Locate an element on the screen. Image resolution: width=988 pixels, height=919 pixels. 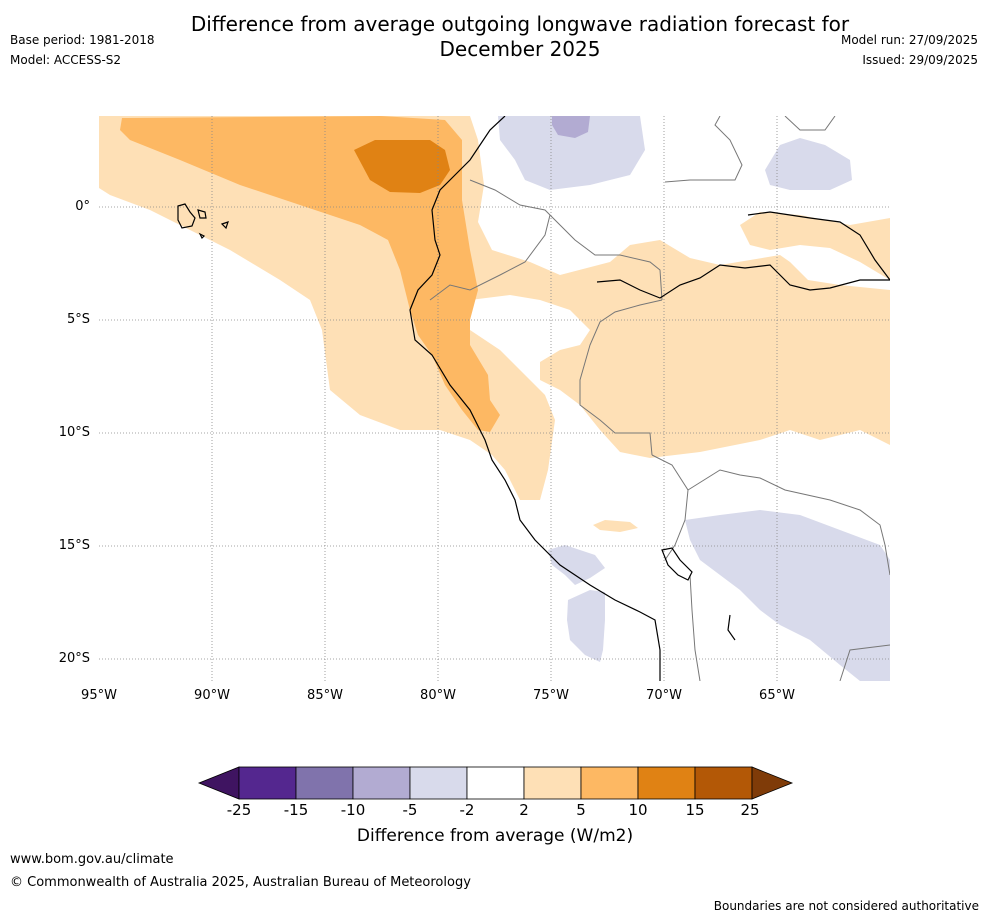
anomaly-region-light-orange-amazon is located at coordinates (815, 246).